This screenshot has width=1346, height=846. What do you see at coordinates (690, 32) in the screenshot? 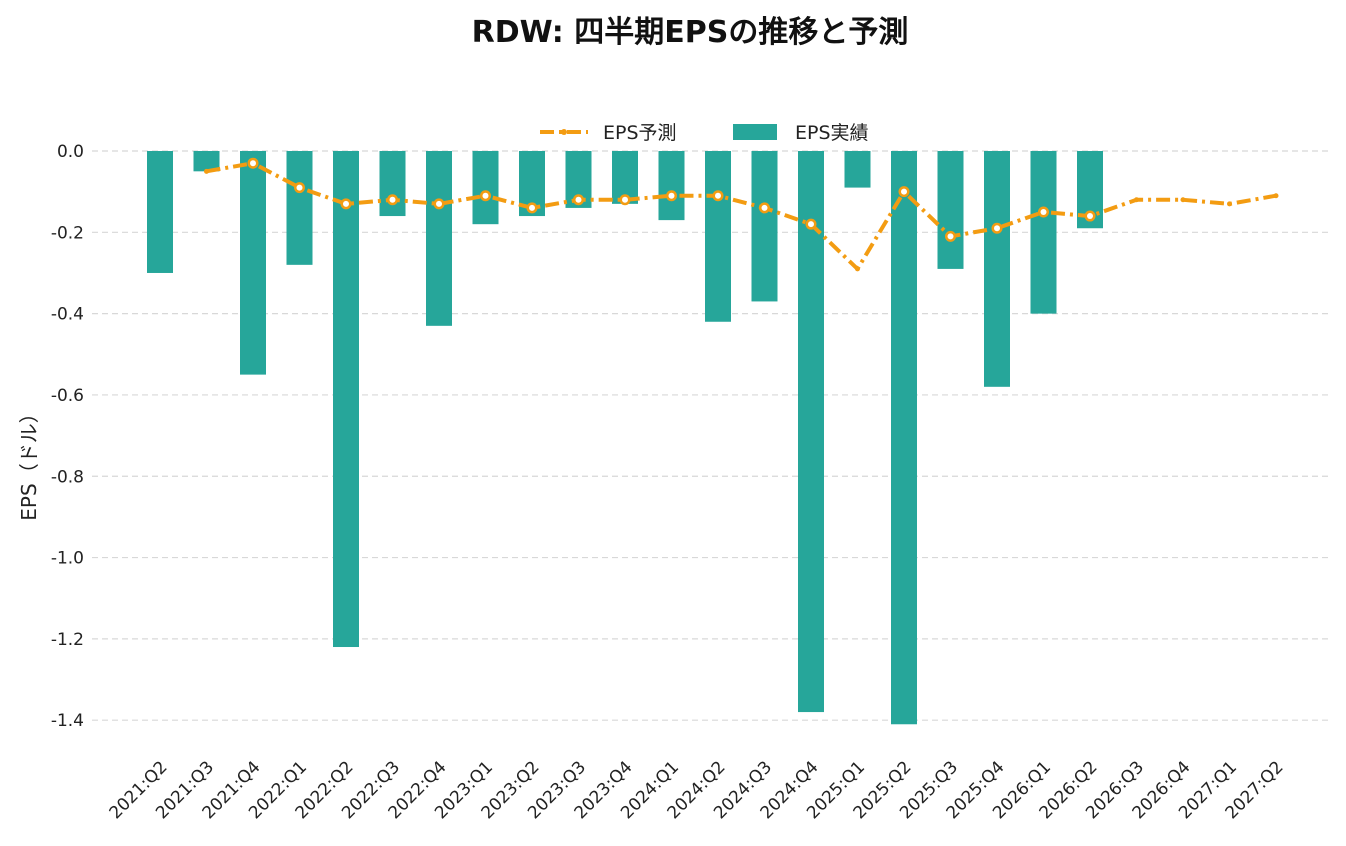
I see `chart-title: RDW: 四半期EPSの推移と予測` at bounding box center [690, 32].